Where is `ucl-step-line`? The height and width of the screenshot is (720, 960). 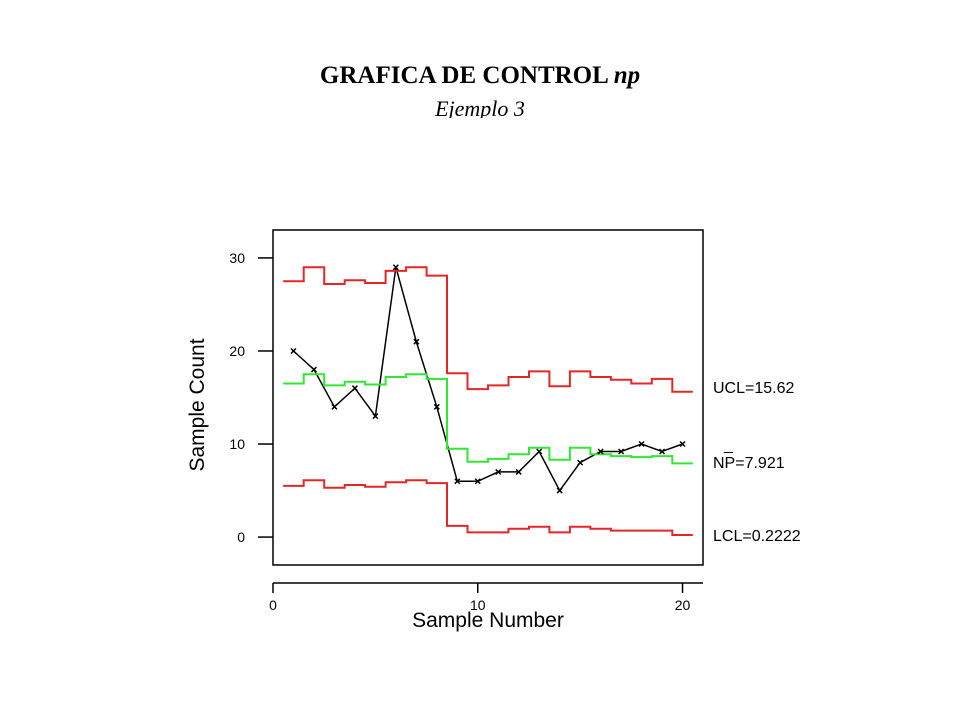 ucl-step-line is located at coordinates (488, 329).